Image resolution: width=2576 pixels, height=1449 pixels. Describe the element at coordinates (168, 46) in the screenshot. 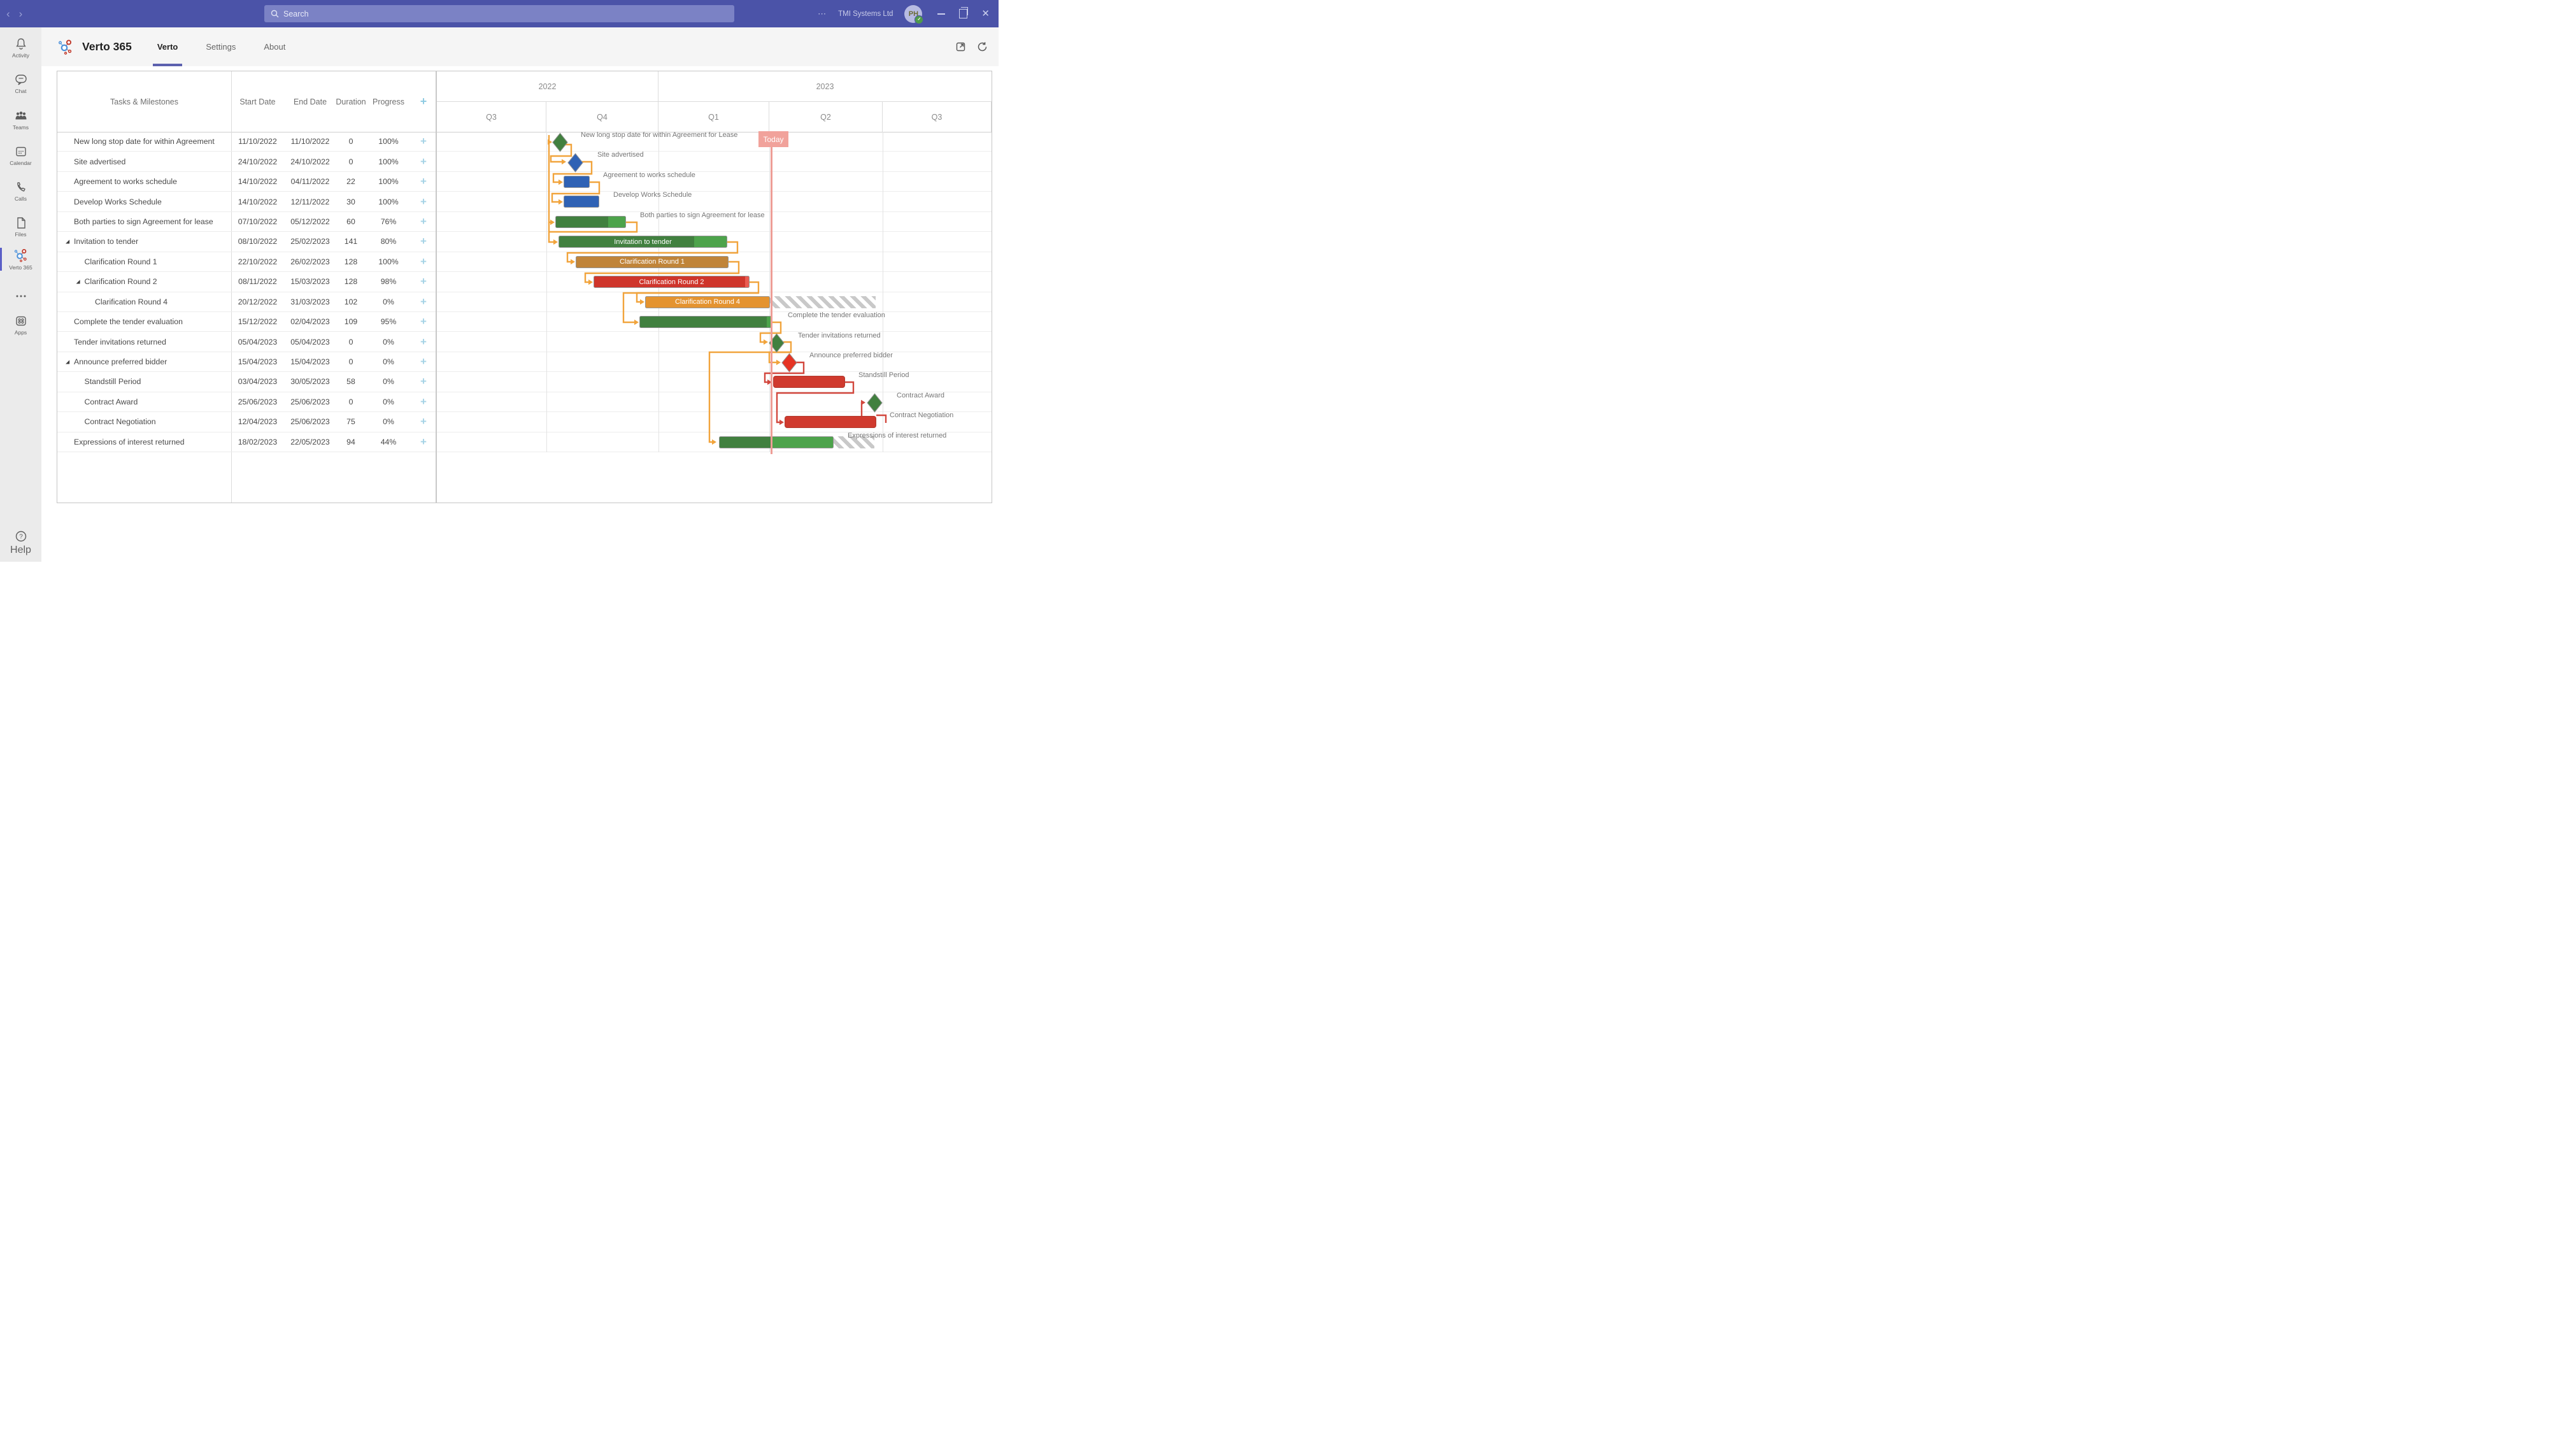

I see `tab-verto: Verto` at that location.